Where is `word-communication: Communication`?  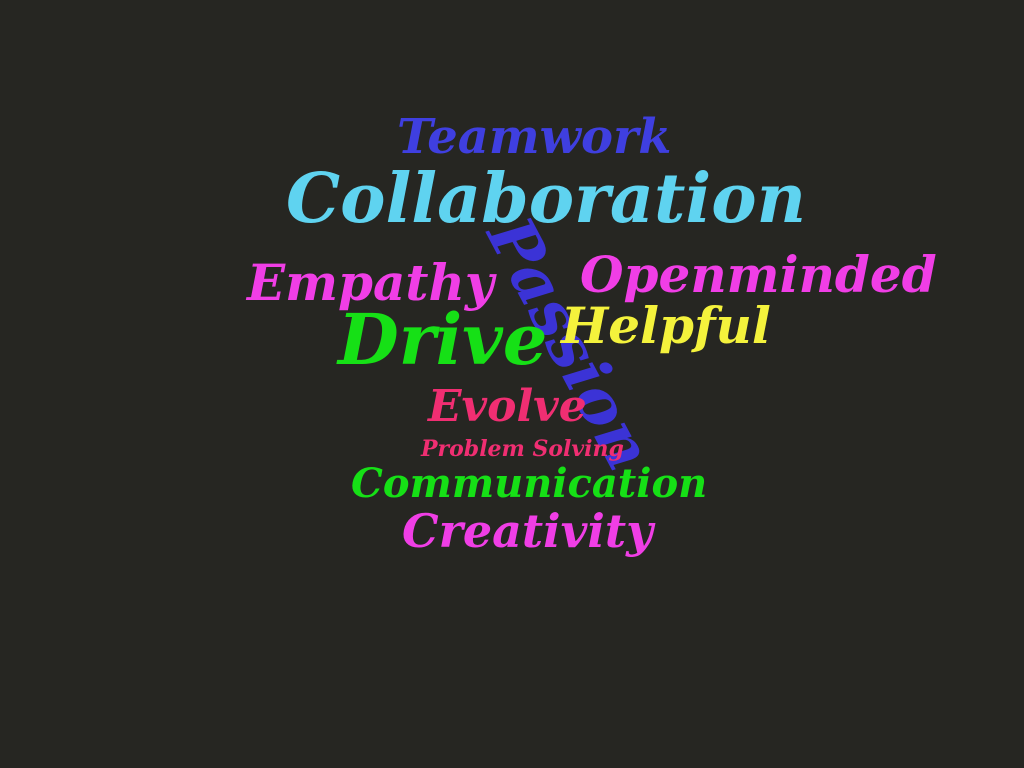 word-communication: Communication is located at coordinates (529, 483).